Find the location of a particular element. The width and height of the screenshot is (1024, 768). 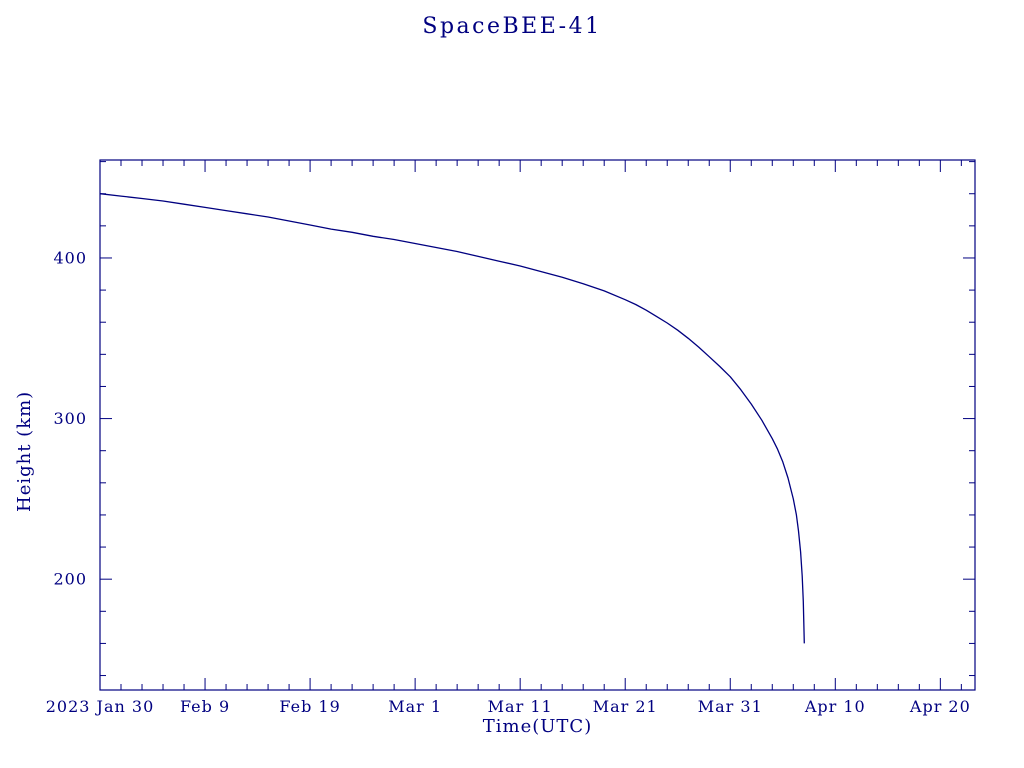

chart-title: SpaceBEE-41 is located at coordinates (512, 26).